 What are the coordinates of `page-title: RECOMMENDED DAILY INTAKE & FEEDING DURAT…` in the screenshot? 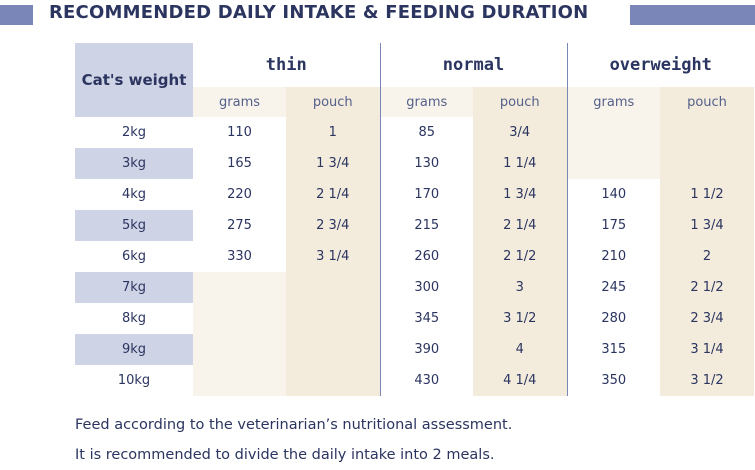 It's located at (319, 12).